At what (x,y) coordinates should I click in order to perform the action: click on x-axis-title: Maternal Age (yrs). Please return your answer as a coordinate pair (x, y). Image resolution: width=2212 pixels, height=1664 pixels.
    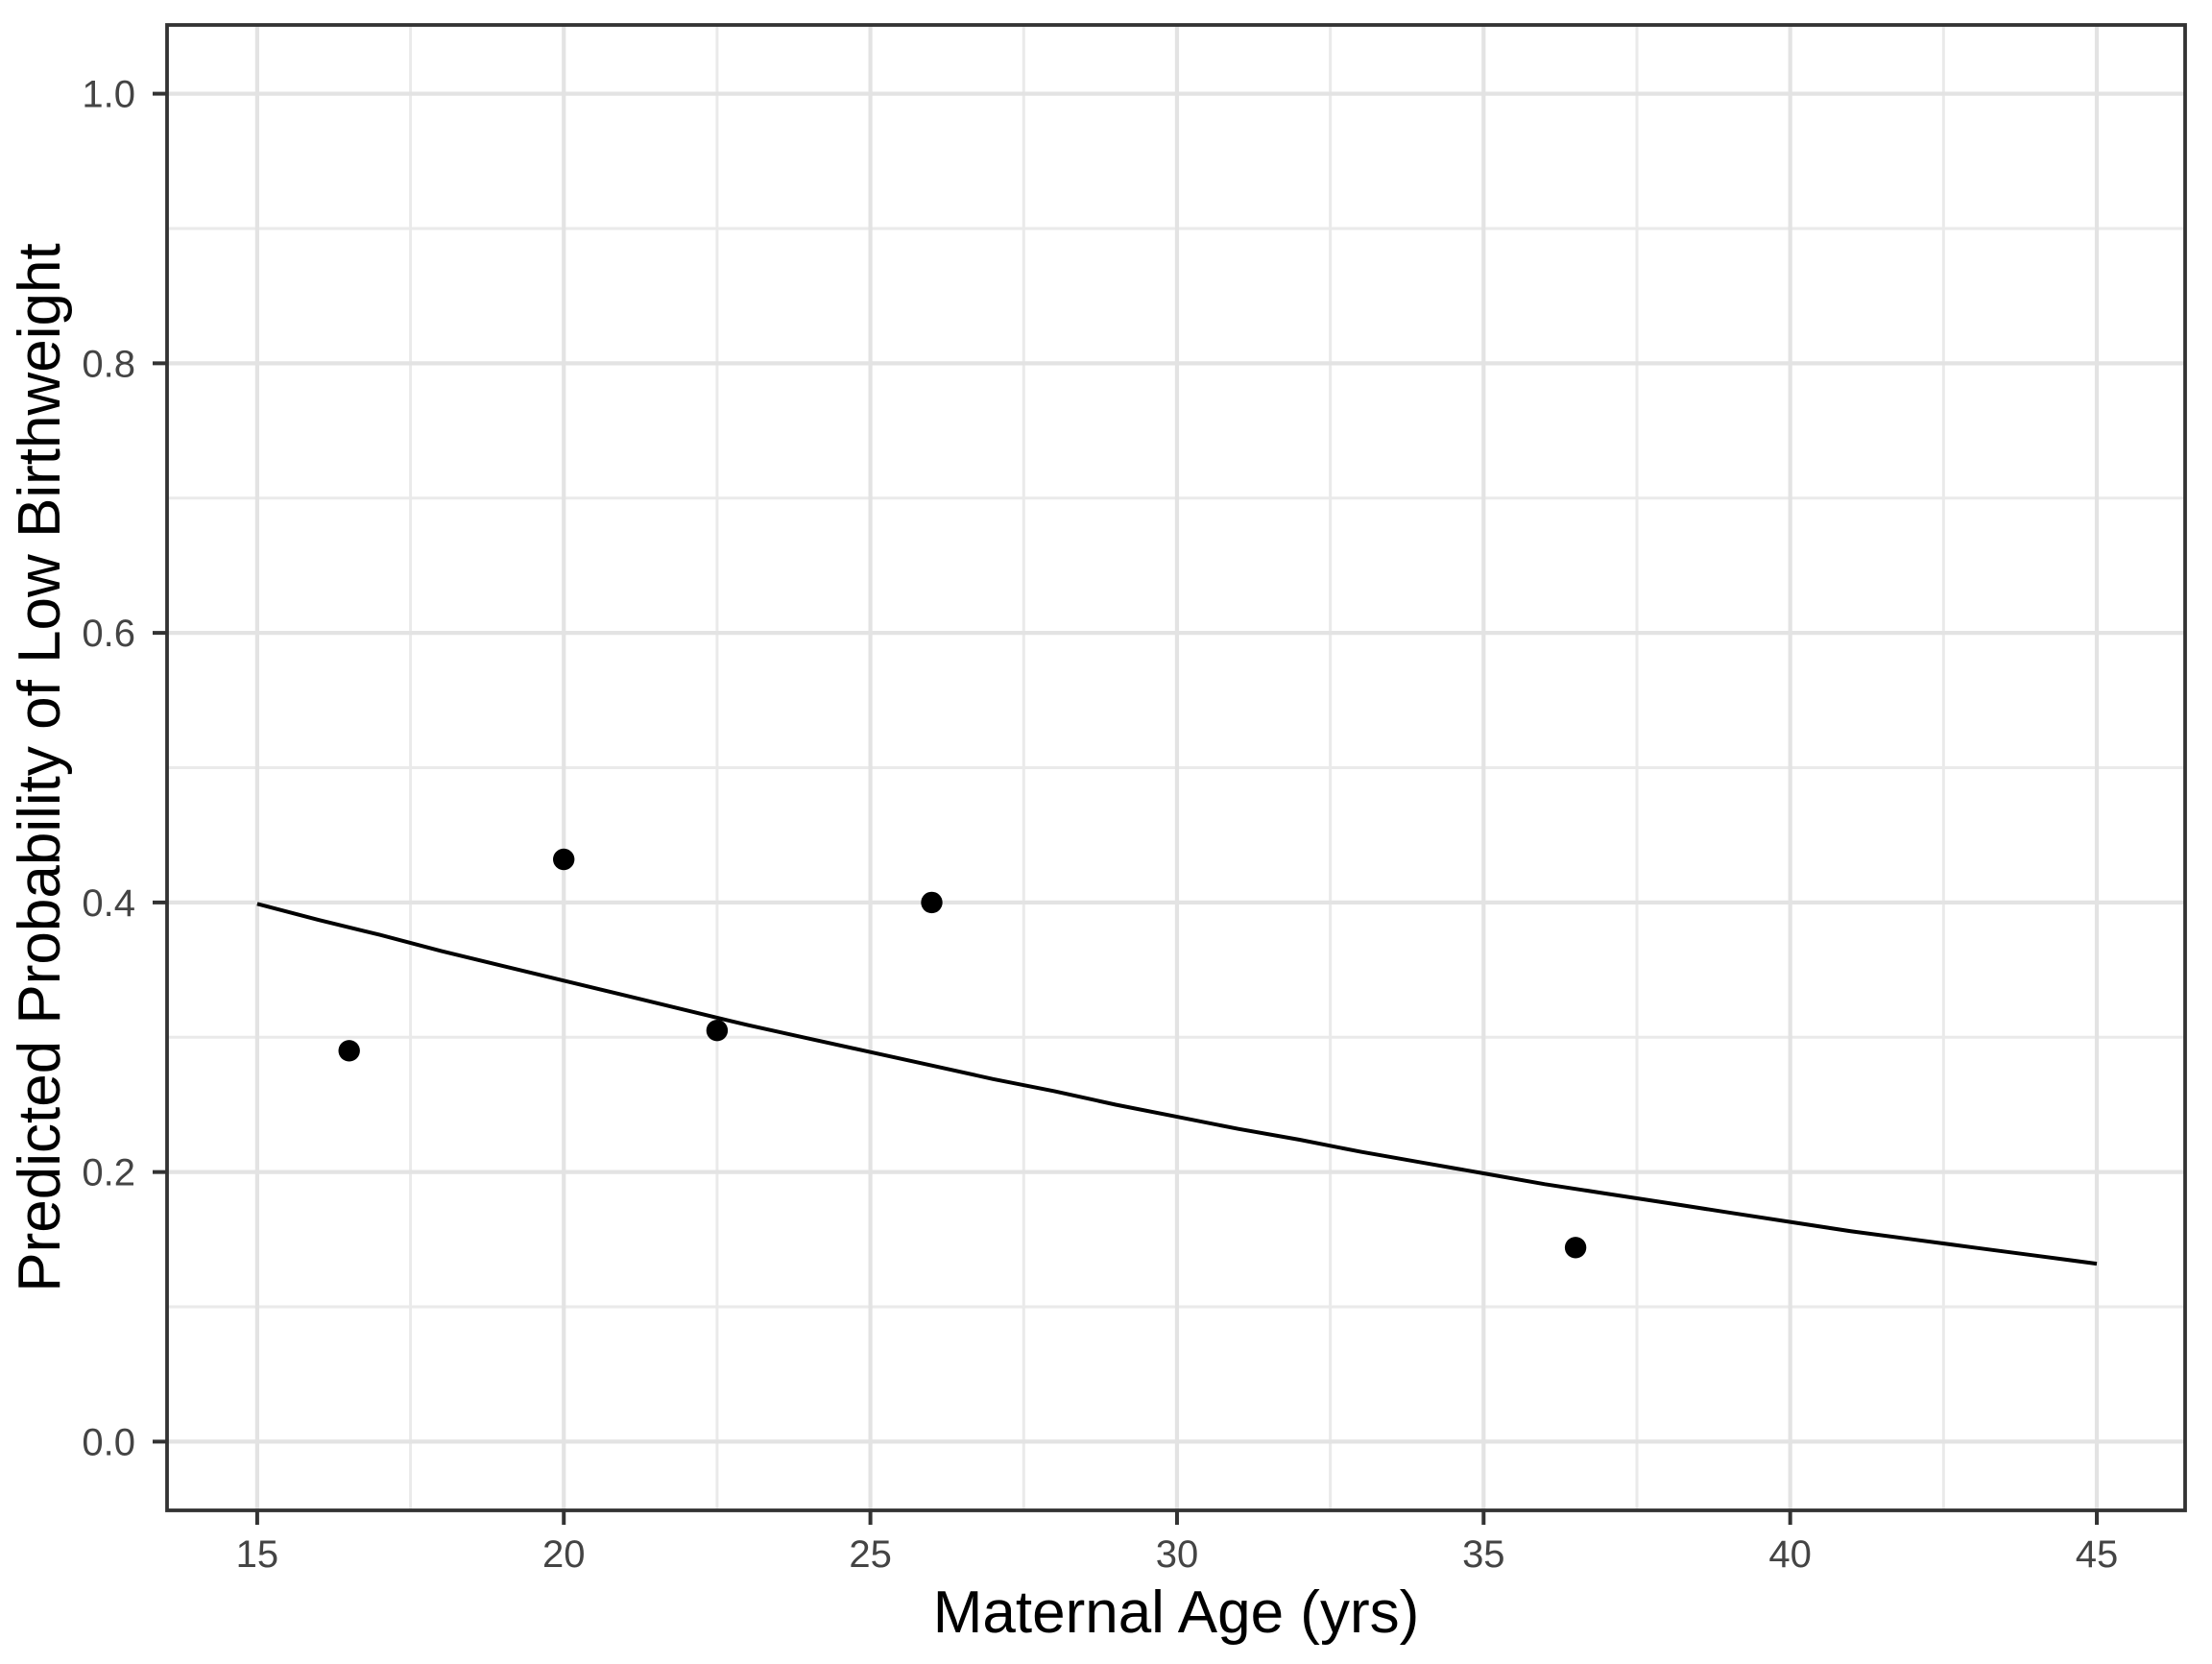
    Looking at the image, I should click on (1176, 1613).